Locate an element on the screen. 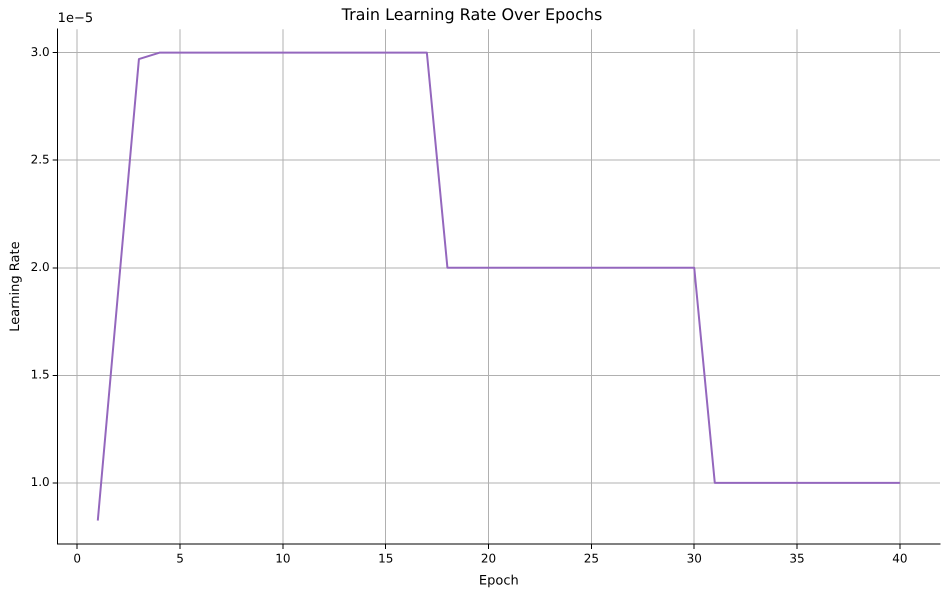 The image size is (942, 597). x-tick-label: 15 is located at coordinates (386, 558).